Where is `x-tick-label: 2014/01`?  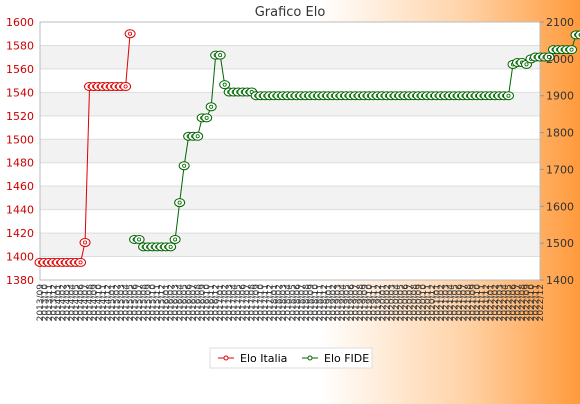
x-tick-label: 2014/01 is located at coordinates (59, 302).